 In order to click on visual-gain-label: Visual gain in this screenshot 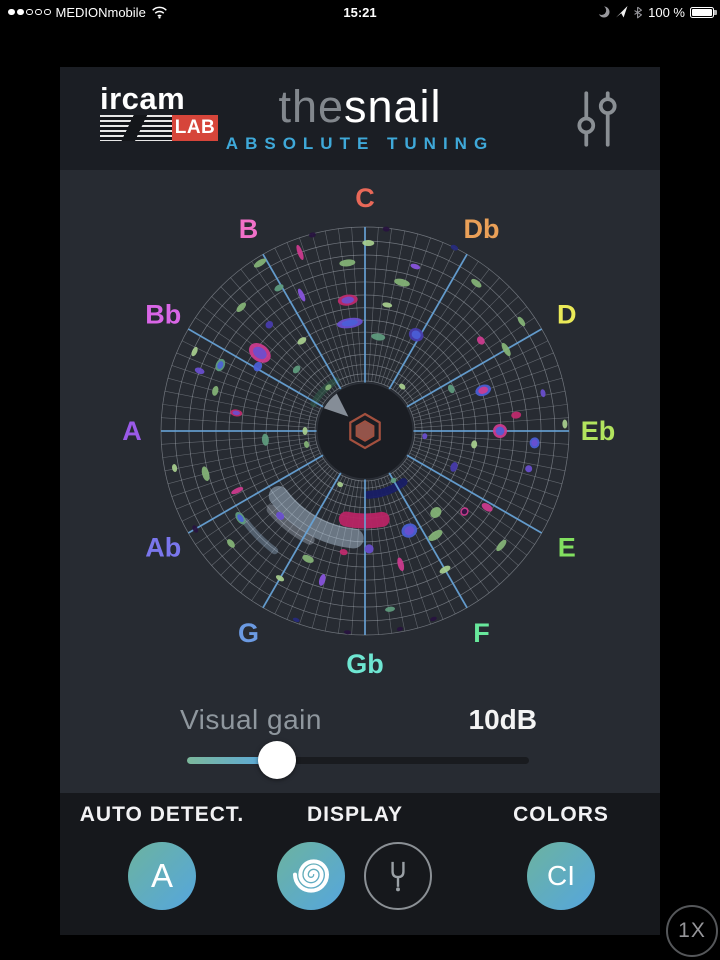, I will do `click(251, 719)`.